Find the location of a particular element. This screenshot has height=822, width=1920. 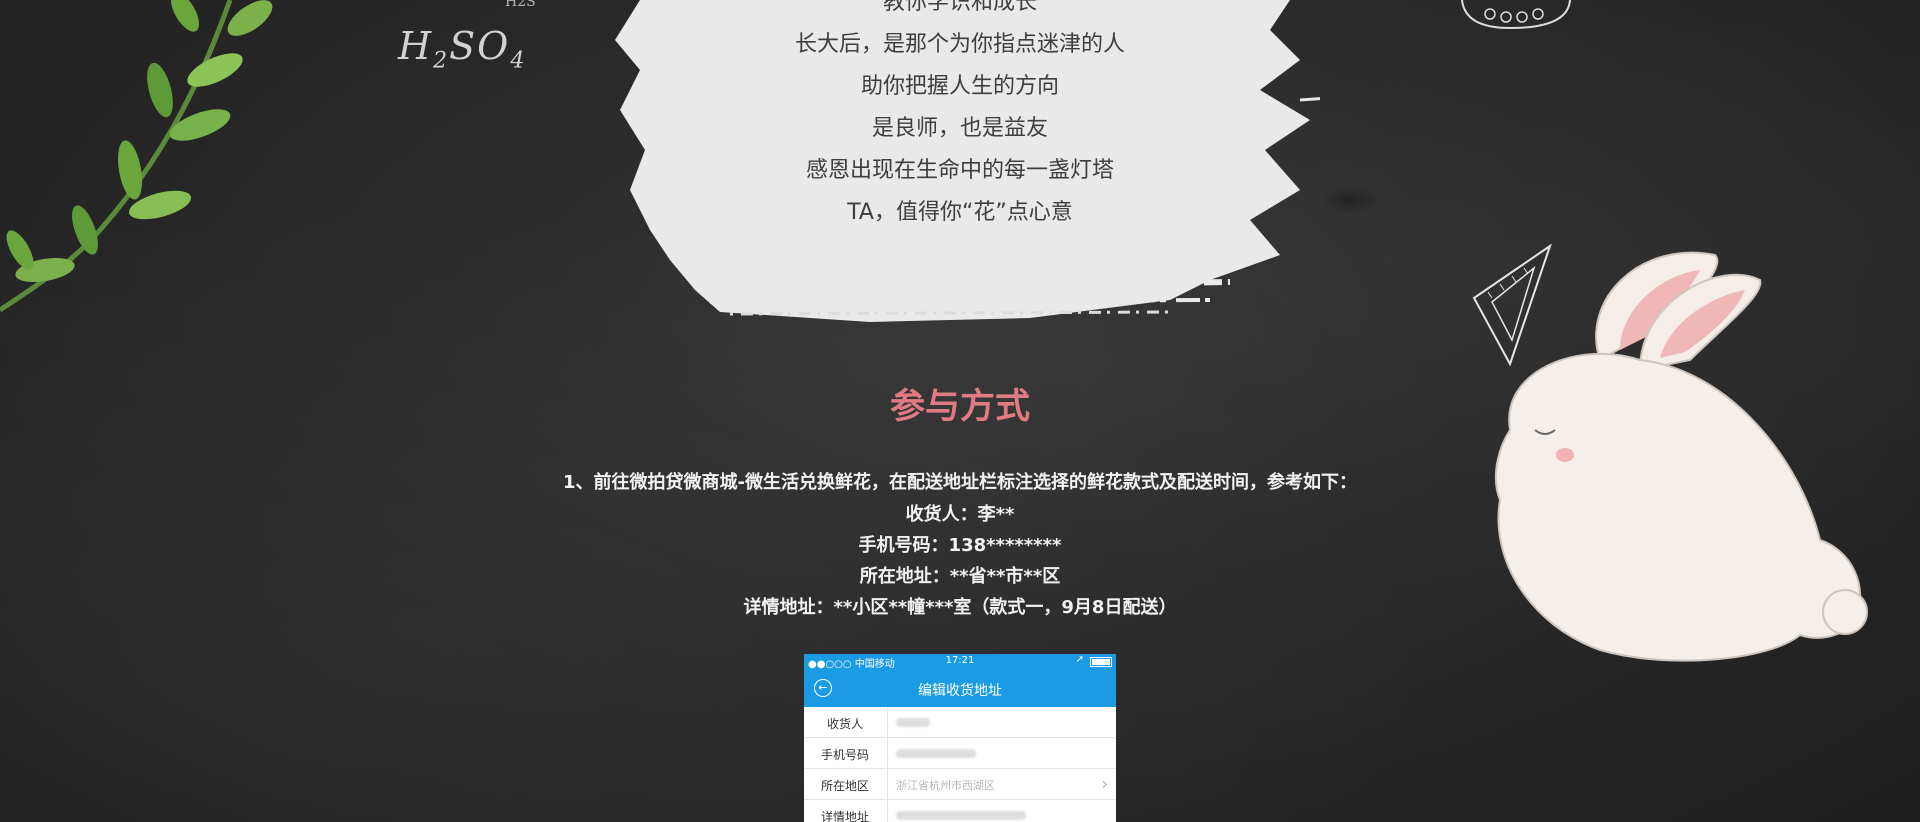

clock-label: 17:21 is located at coordinates (960, 660).